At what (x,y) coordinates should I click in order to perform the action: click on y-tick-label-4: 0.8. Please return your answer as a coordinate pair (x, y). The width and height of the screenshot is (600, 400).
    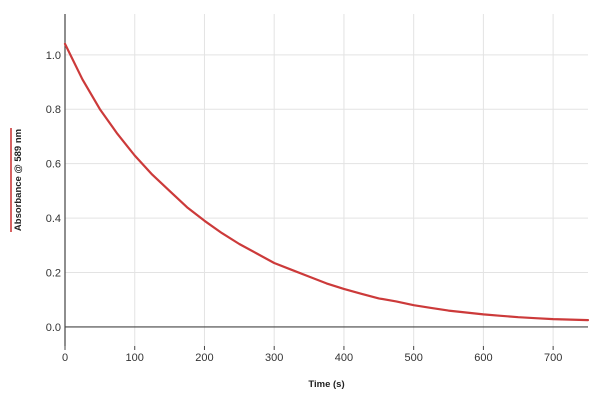
    Looking at the image, I should click on (53, 110).